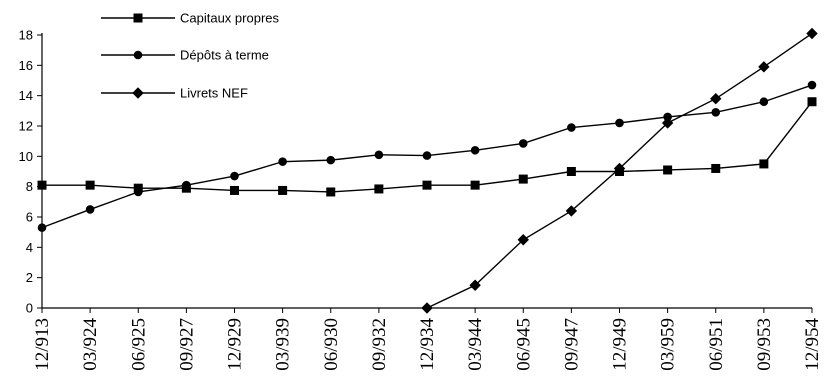  What do you see at coordinates (138, 55) in the screenshot?
I see `legend-marker-circle` at bounding box center [138, 55].